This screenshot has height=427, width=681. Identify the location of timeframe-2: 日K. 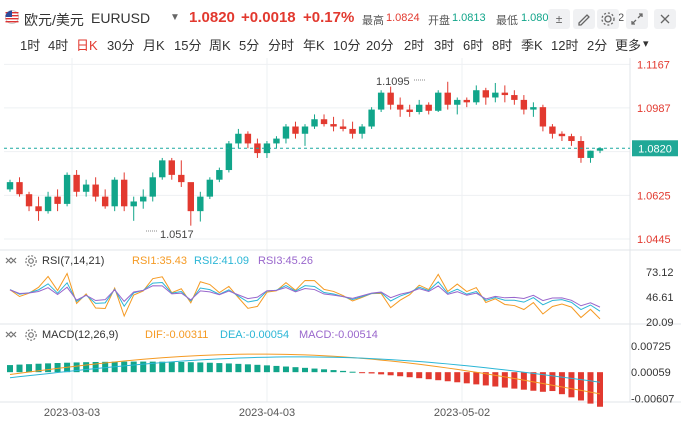
(87, 45).